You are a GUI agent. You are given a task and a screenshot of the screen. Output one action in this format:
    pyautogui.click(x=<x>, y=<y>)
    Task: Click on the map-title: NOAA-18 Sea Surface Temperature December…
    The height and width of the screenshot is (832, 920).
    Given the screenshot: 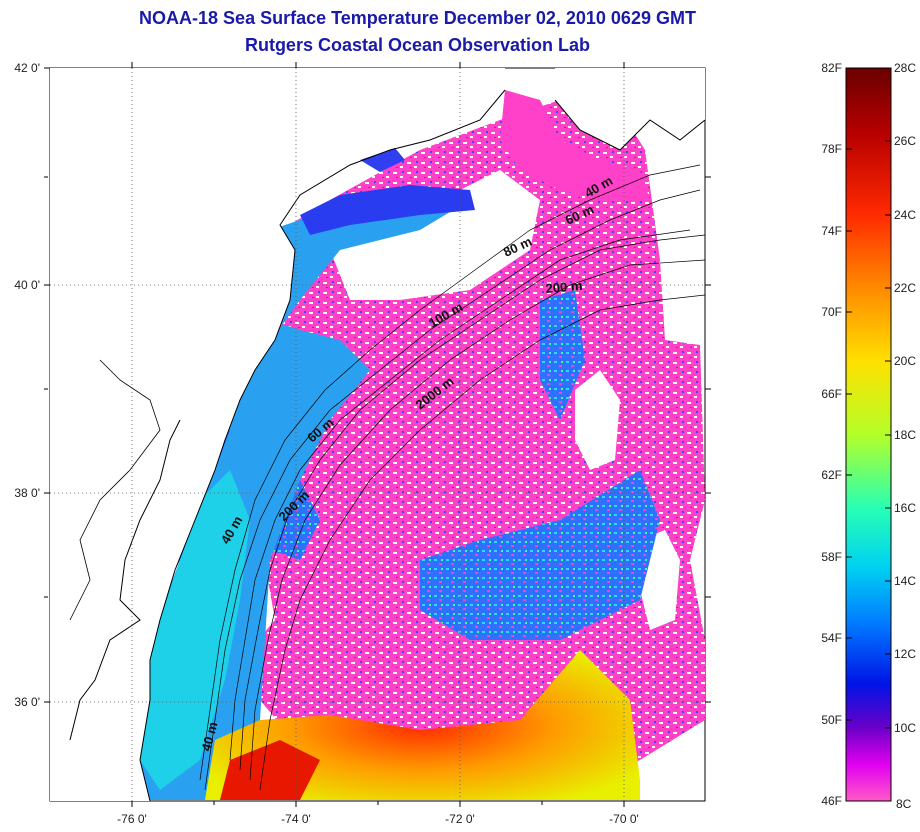 What is the action you would take?
    pyautogui.click(x=417, y=18)
    